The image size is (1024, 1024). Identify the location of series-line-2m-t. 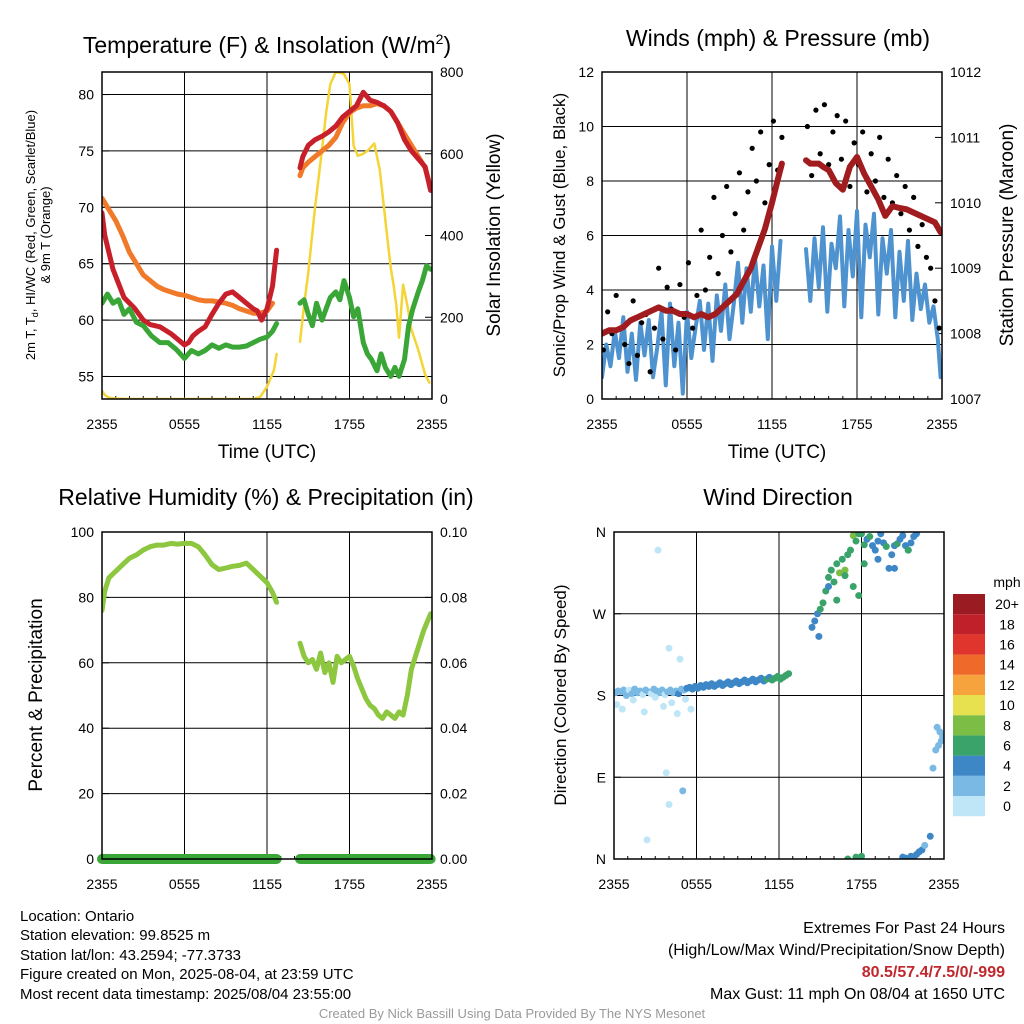
(364, 141).